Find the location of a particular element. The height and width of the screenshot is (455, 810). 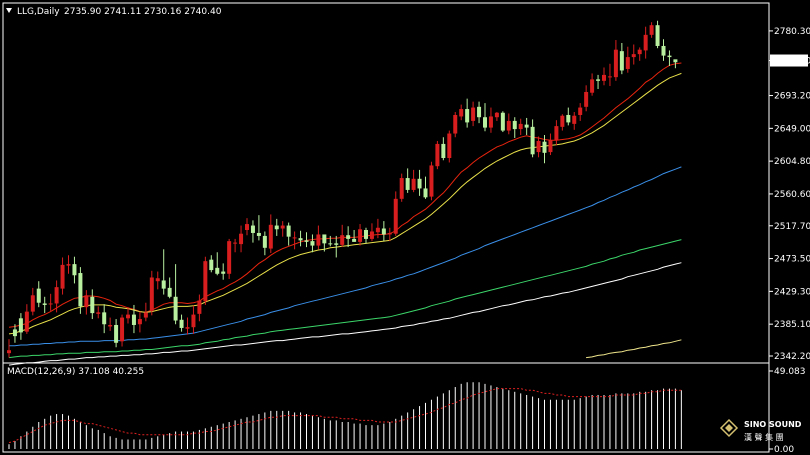

price-tick-label: 2429.30 is located at coordinates (792, 292).